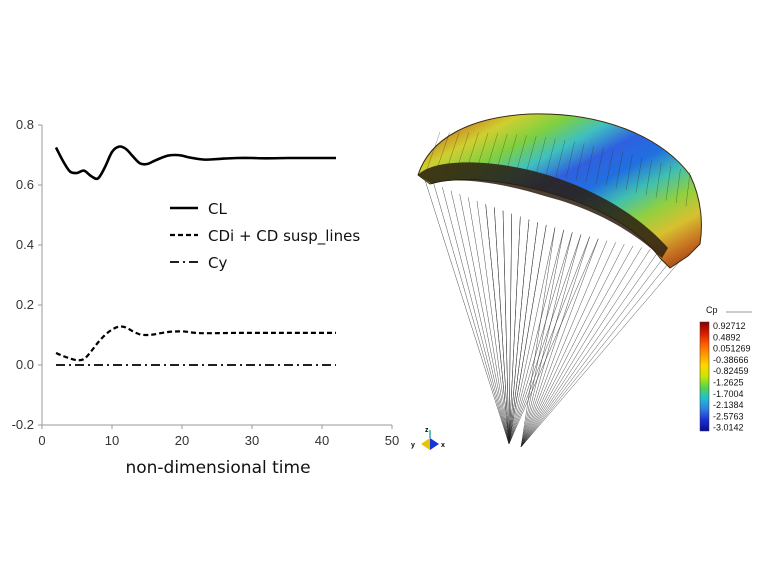  Describe the element at coordinates (729, 326) in the screenshot. I see `colorbar-label: 0.92712` at that location.